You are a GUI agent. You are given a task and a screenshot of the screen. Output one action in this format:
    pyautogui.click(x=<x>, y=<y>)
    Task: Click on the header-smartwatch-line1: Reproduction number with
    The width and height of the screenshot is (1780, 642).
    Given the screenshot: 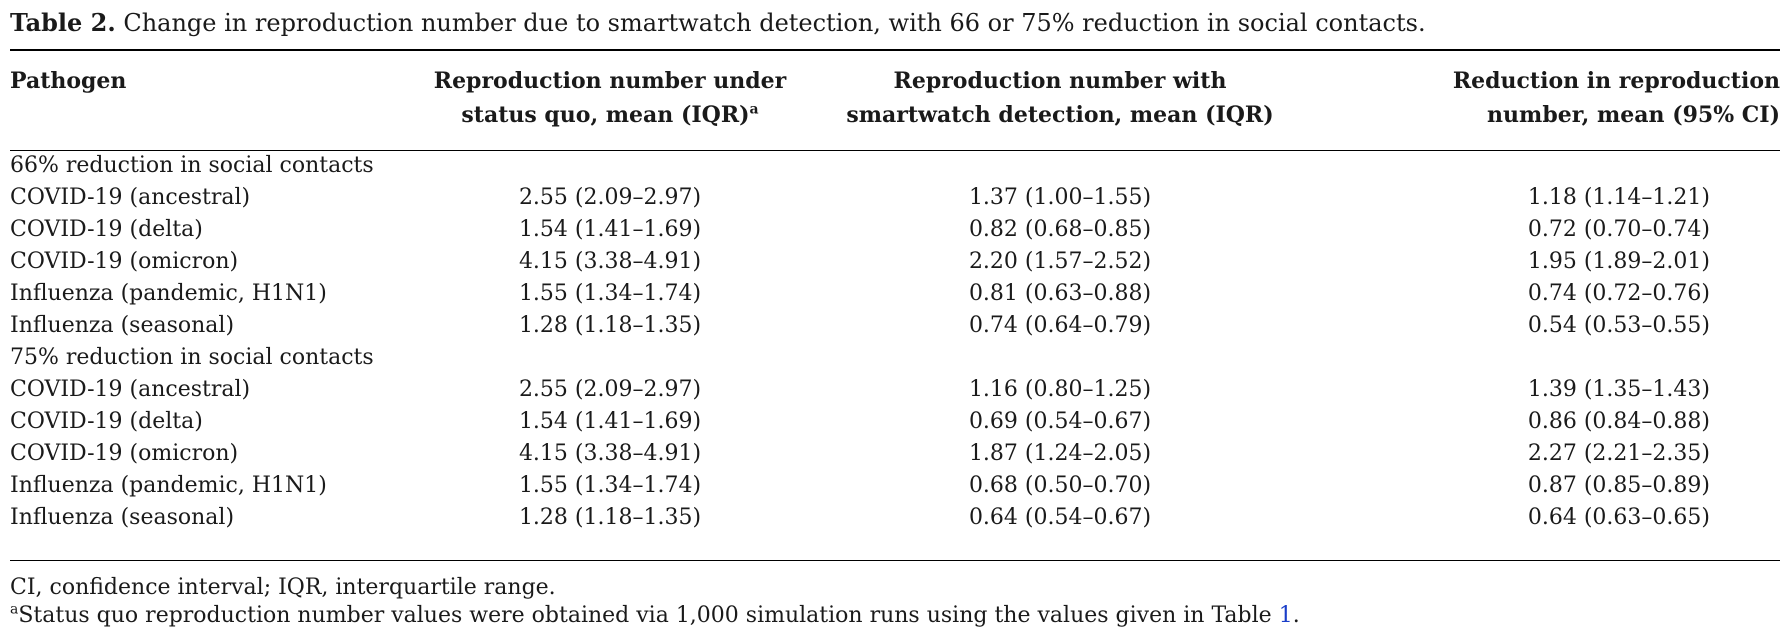 What is the action you would take?
    pyautogui.click(x=1060, y=81)
    